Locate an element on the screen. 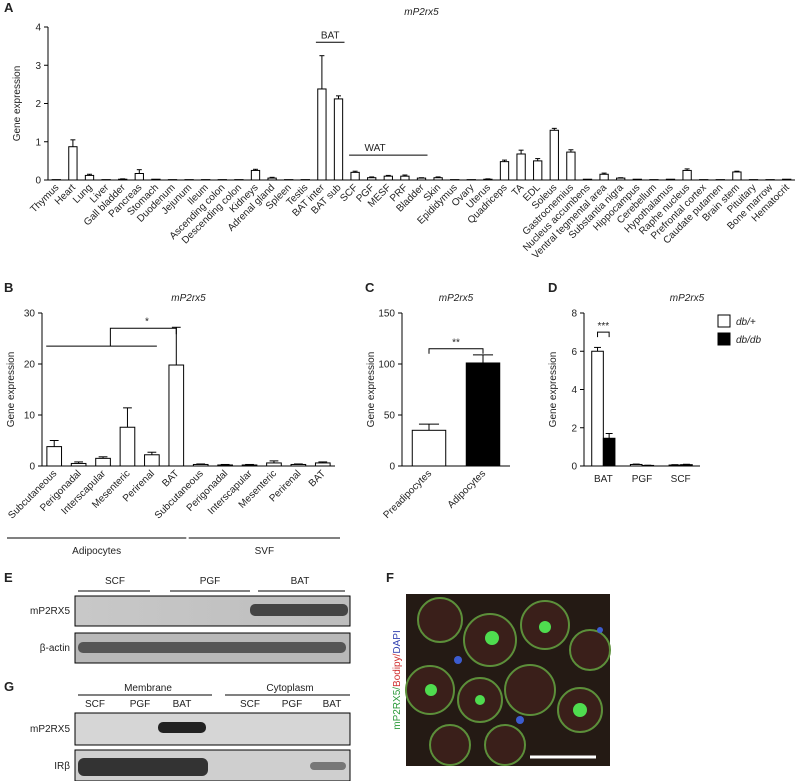 This screenshot has height=781, width=800. row-label: IRβ is located at coordinates (62, 766).